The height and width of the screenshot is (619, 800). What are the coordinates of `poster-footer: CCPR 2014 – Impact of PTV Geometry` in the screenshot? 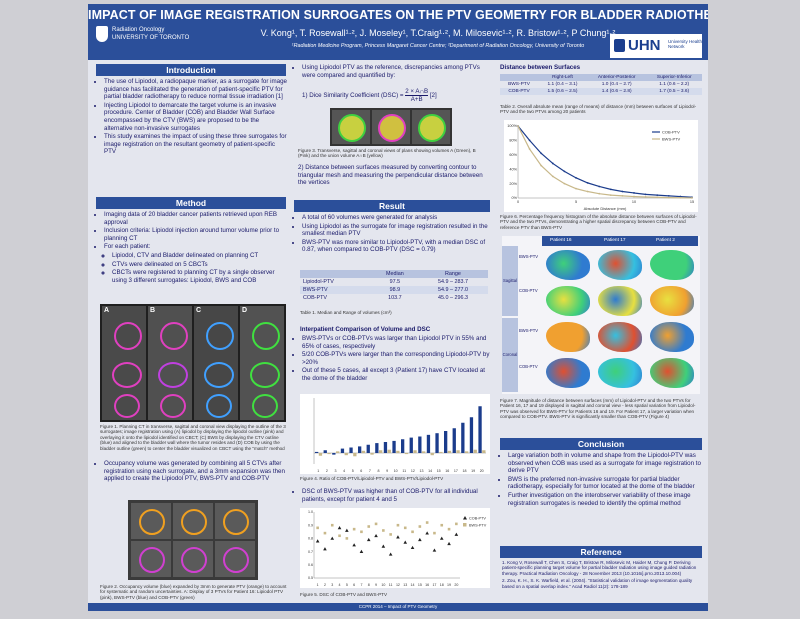 It's located at (398, 607).